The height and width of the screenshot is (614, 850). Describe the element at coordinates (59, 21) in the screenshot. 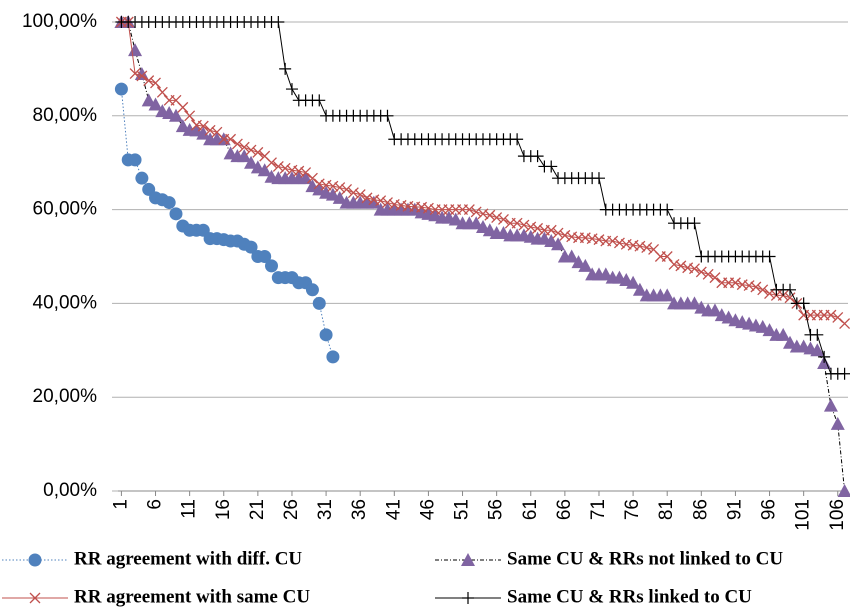

I see `y-tick-label: 100,00%` at that location.